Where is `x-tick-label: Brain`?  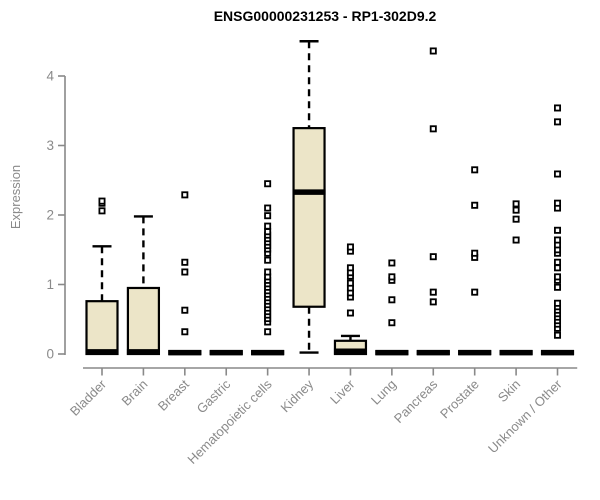 x-tick-label: Brain is located at coordinates (134, 393).